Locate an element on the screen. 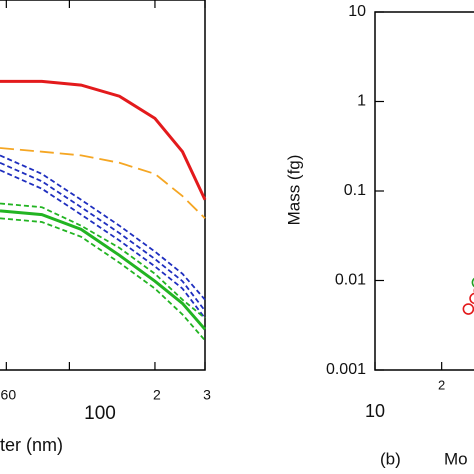 The image size is (474, 474). x-axis-label: ter (nm) is located at coordinates (31, 445).